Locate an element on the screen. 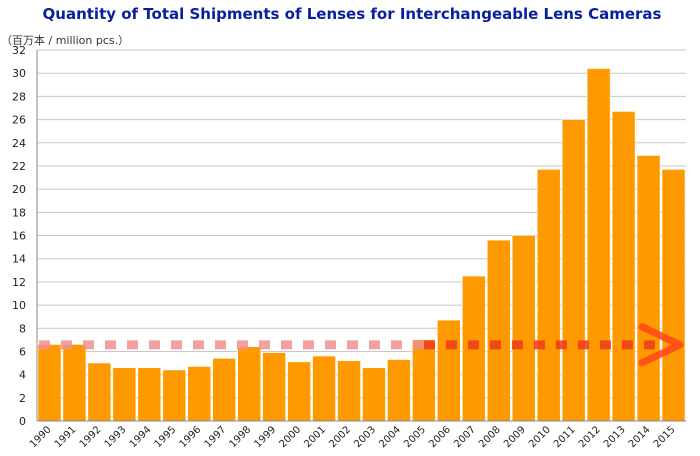  bar-2009 is located at coordinates (524, 328).